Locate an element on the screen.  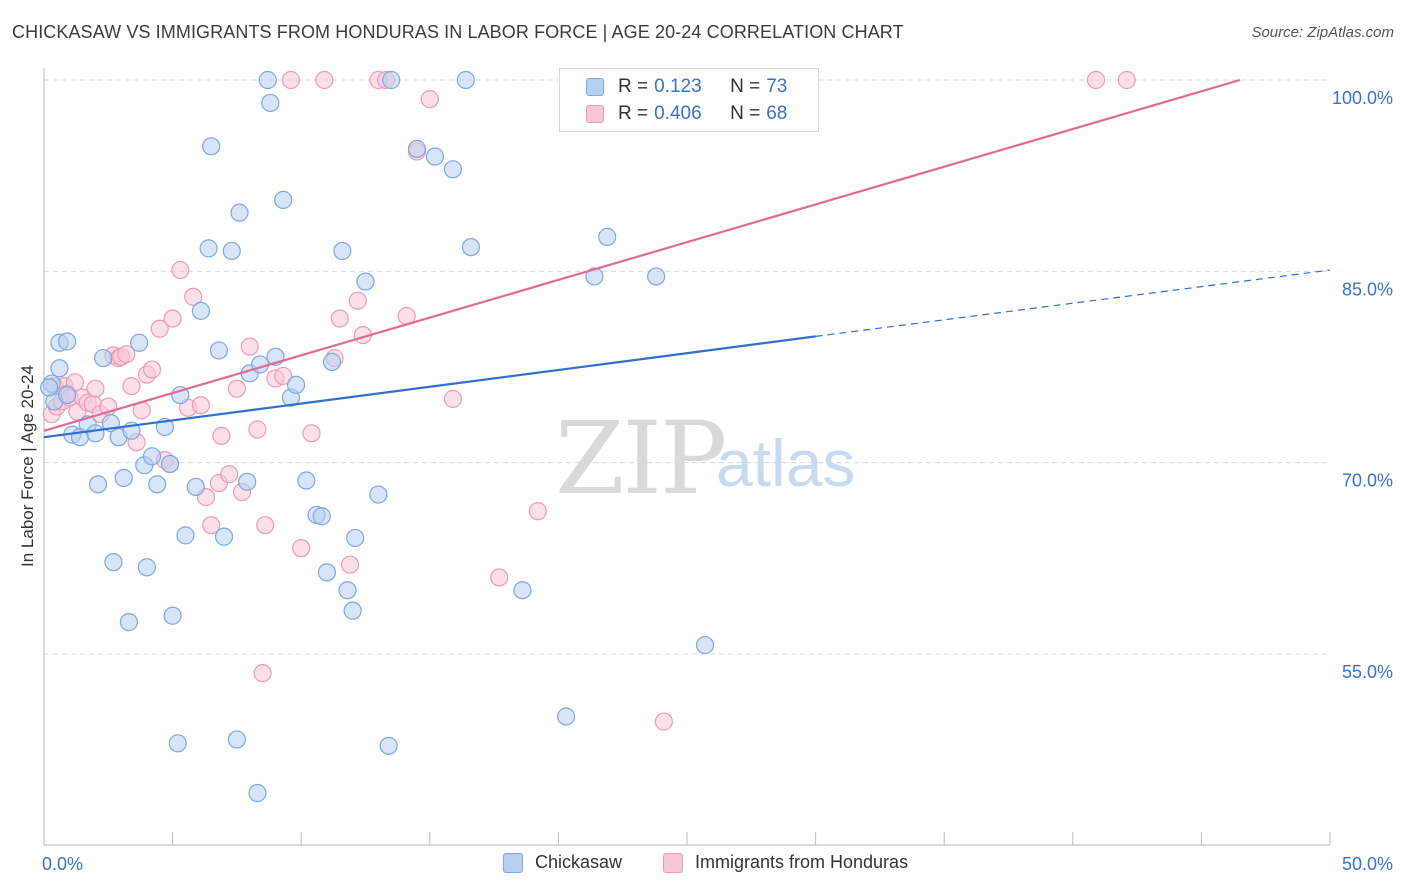
n-label: N = is located at coordinates (745, 113).